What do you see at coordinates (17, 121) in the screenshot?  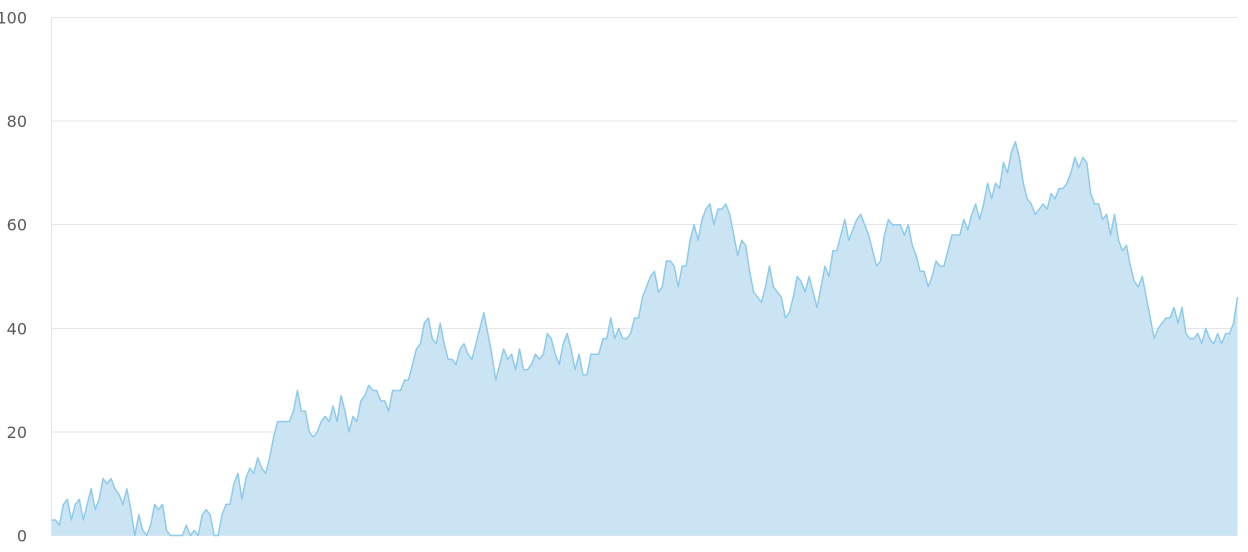 I see `y-tick-label-80: 80` at bounding box center [17, 121].